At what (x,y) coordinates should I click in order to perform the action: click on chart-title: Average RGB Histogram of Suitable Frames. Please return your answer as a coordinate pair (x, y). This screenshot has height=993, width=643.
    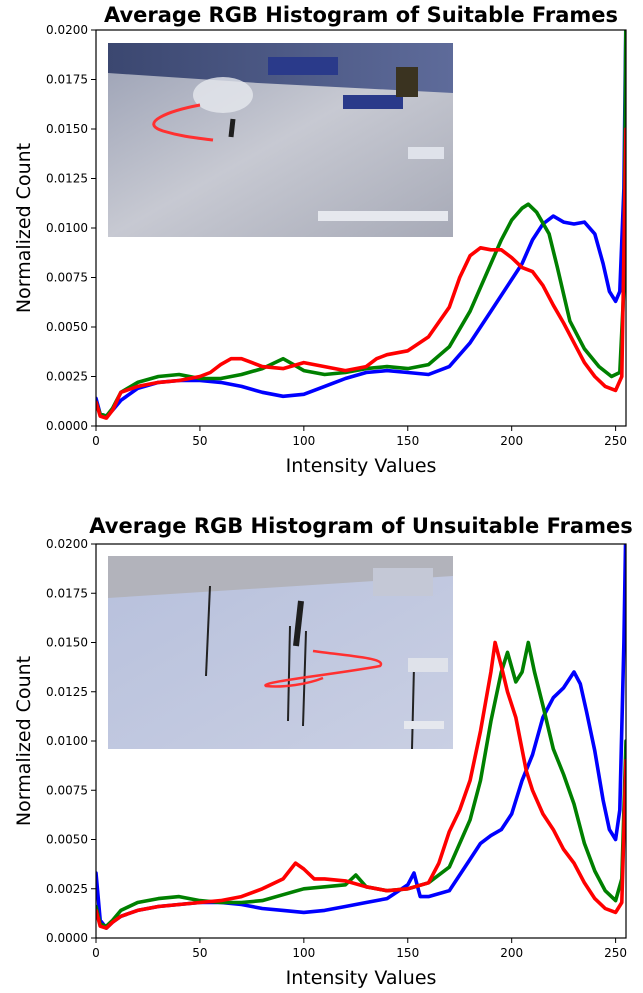
    Looking at the image, I should click on (361, 15).